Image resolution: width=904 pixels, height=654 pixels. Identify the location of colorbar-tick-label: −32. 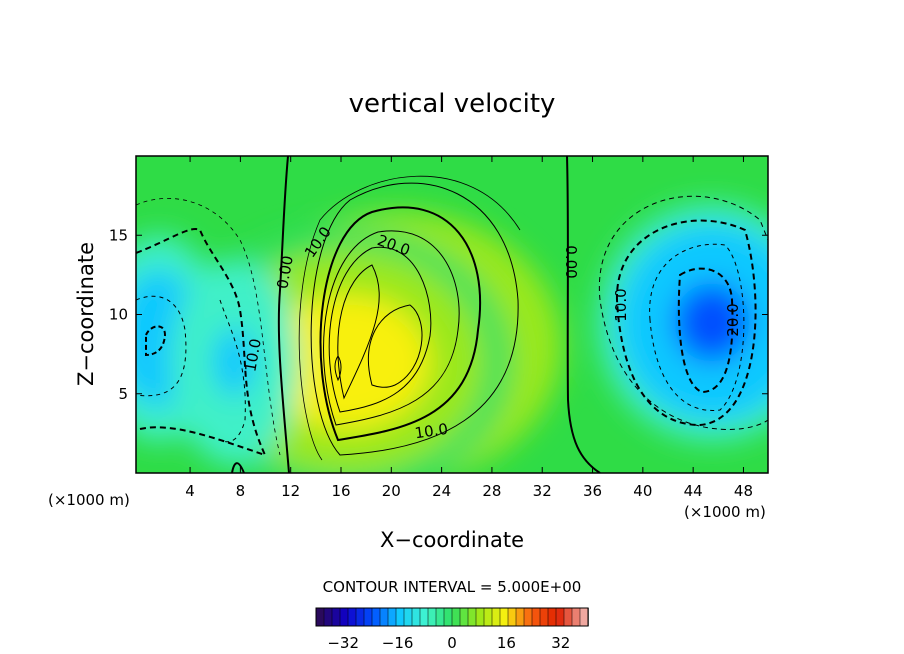
(343, 643).